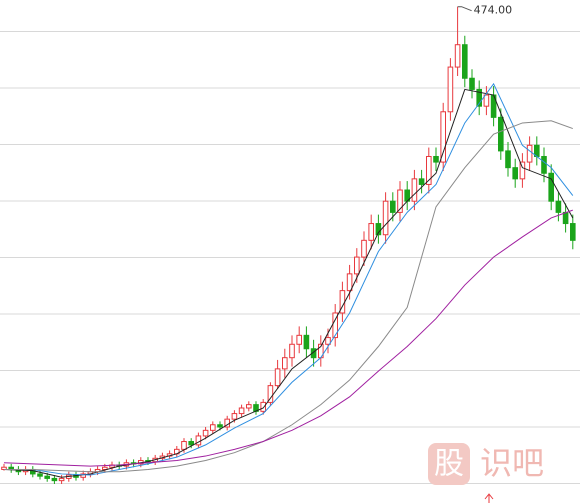  I want to click on annotation-label: 474.00, so click(493, 10).